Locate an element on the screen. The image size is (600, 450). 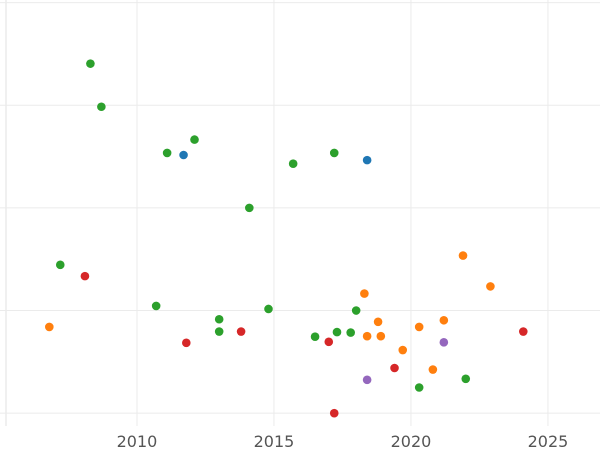
x-tick-label: 2010 is located at coordinates (137, 441).